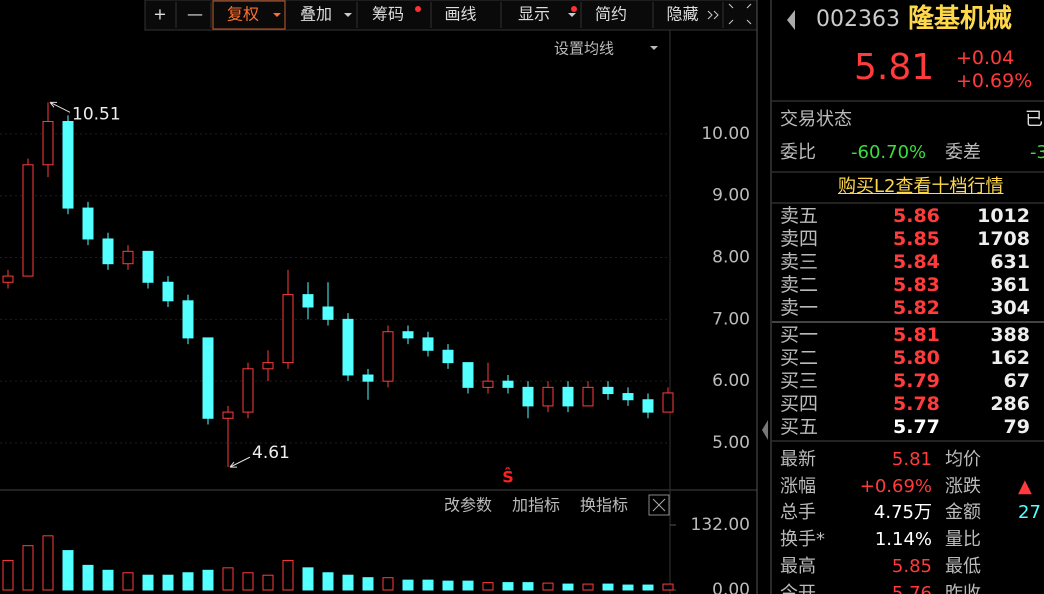  What do you see at coordinates (916, 427) in the screenshot?
I see `order-price: 5.77` at bounding box center [916, 427].